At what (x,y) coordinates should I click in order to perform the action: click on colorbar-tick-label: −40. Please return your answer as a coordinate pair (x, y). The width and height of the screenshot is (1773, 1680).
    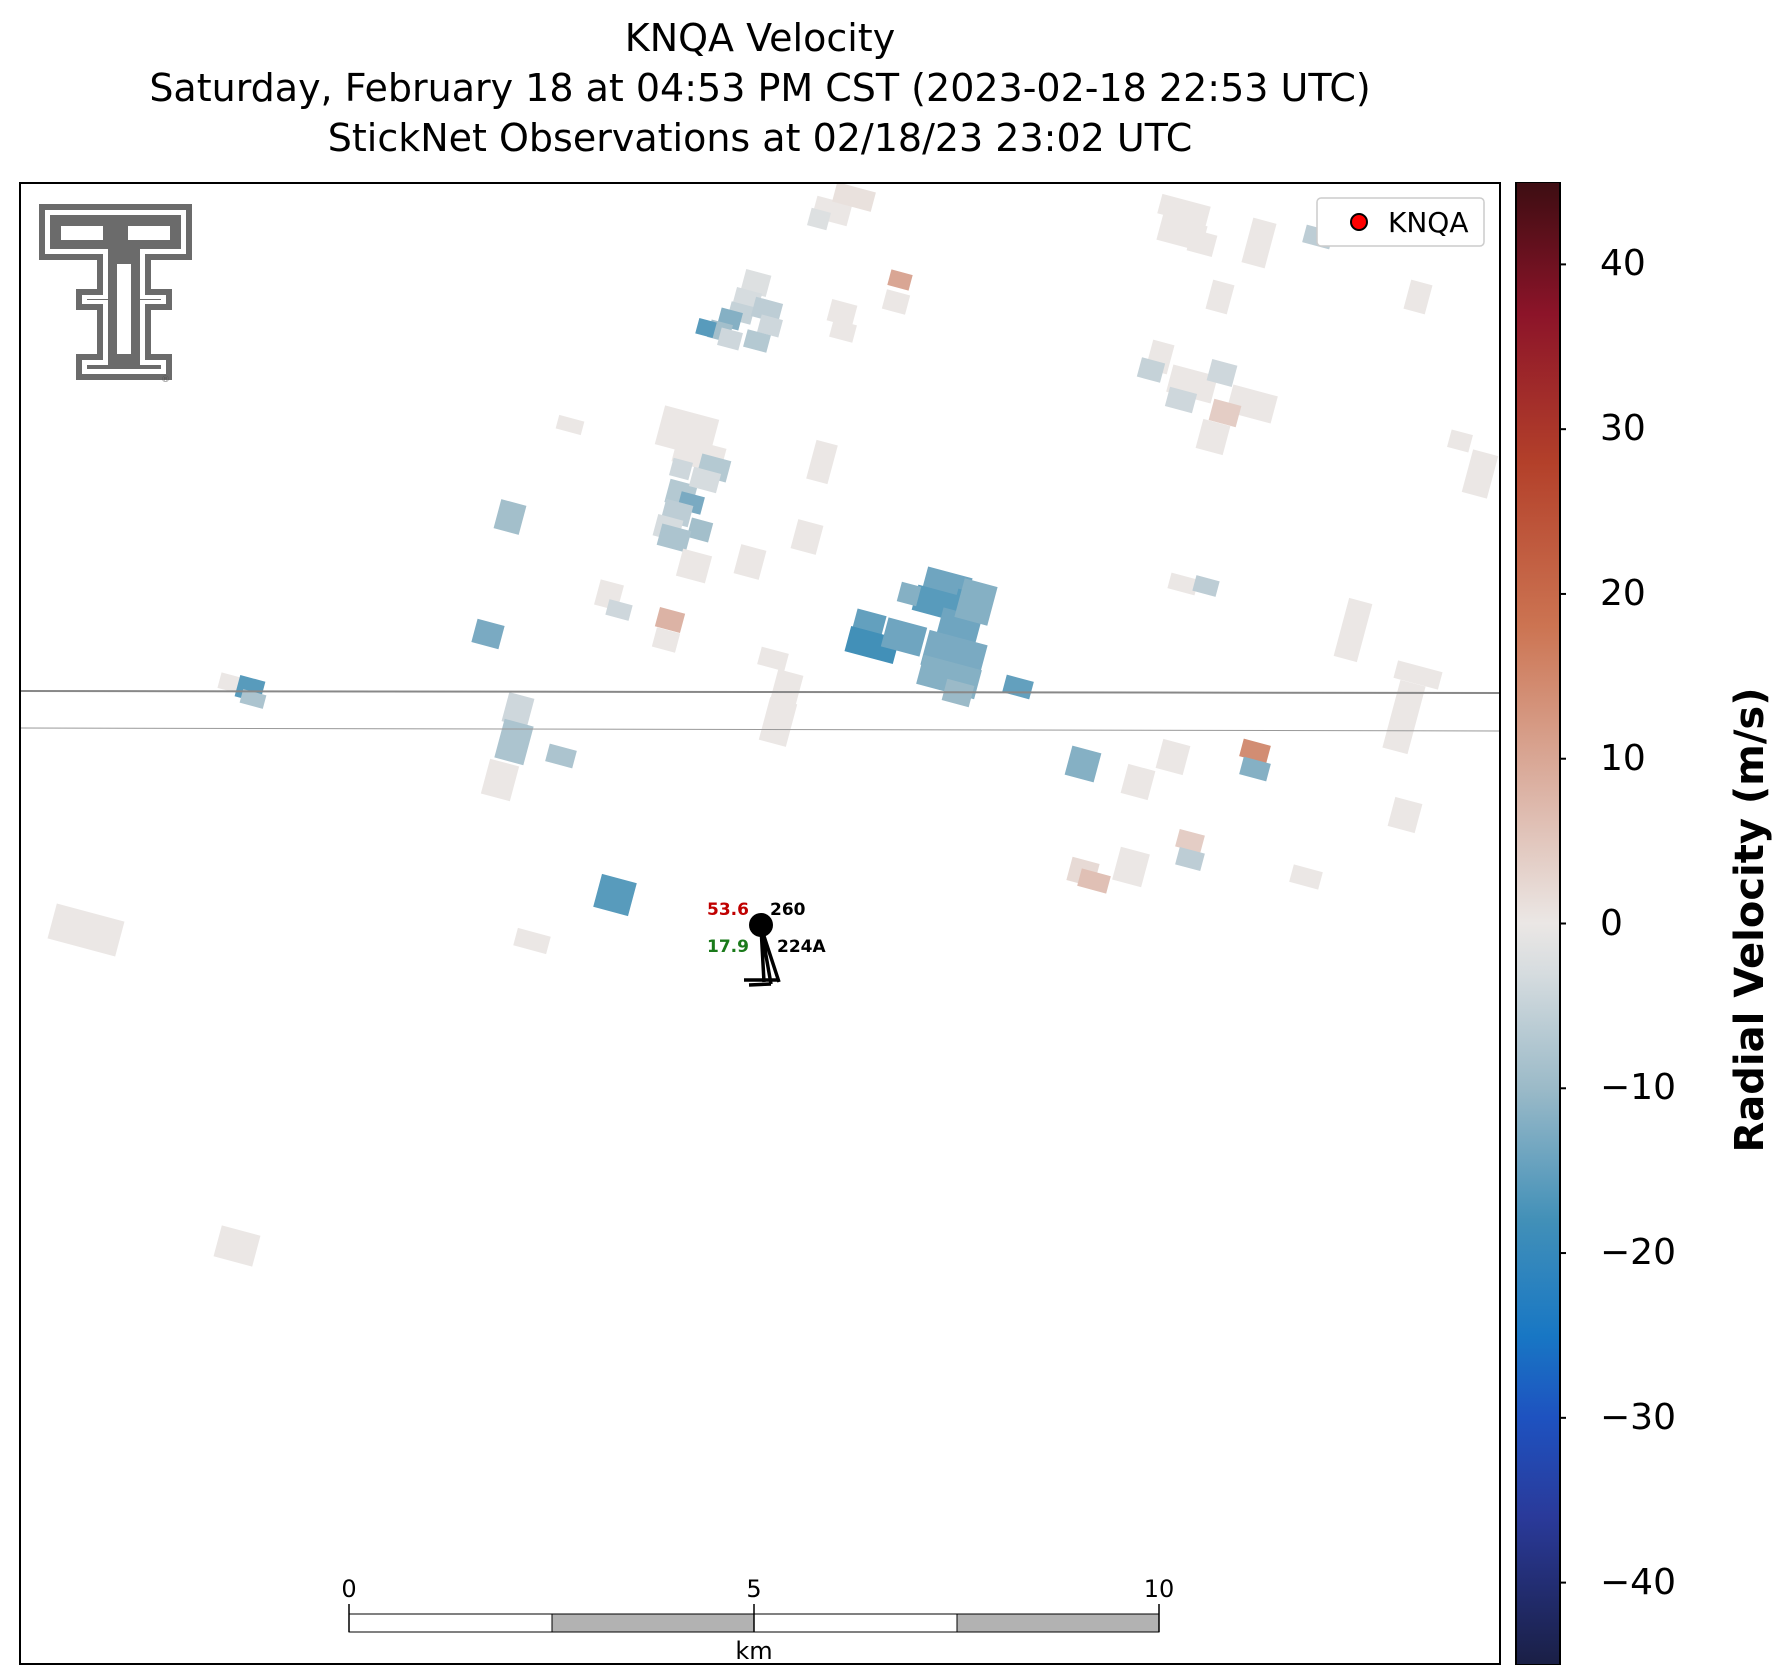
    Looking at the image, I should click on (1638, 1582).